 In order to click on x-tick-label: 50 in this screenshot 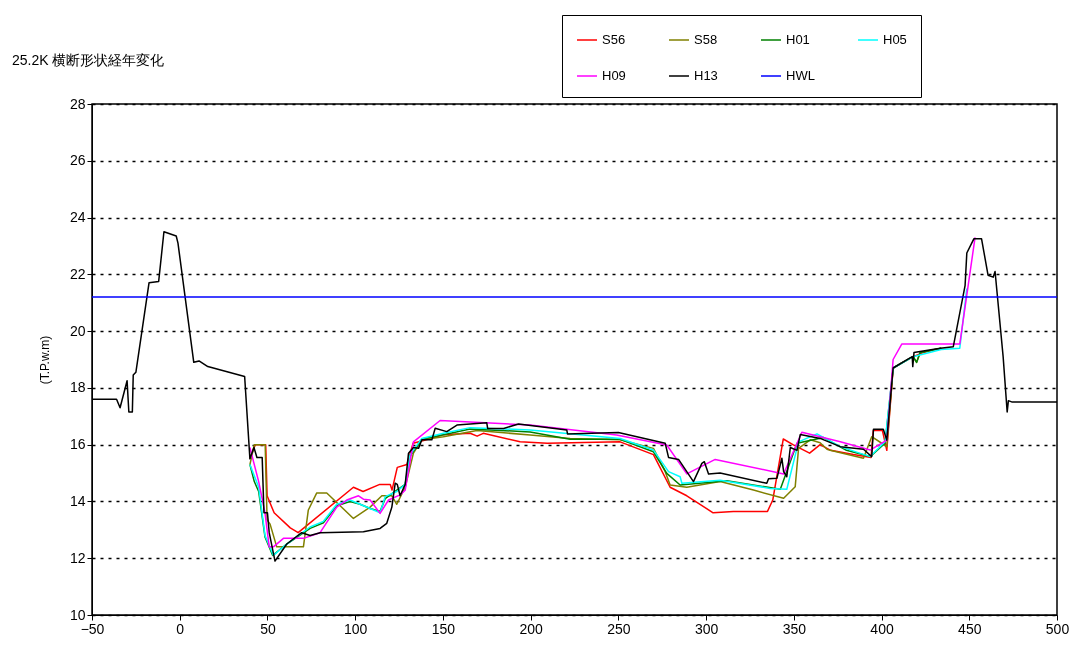, I will do `click(268, 628)`.